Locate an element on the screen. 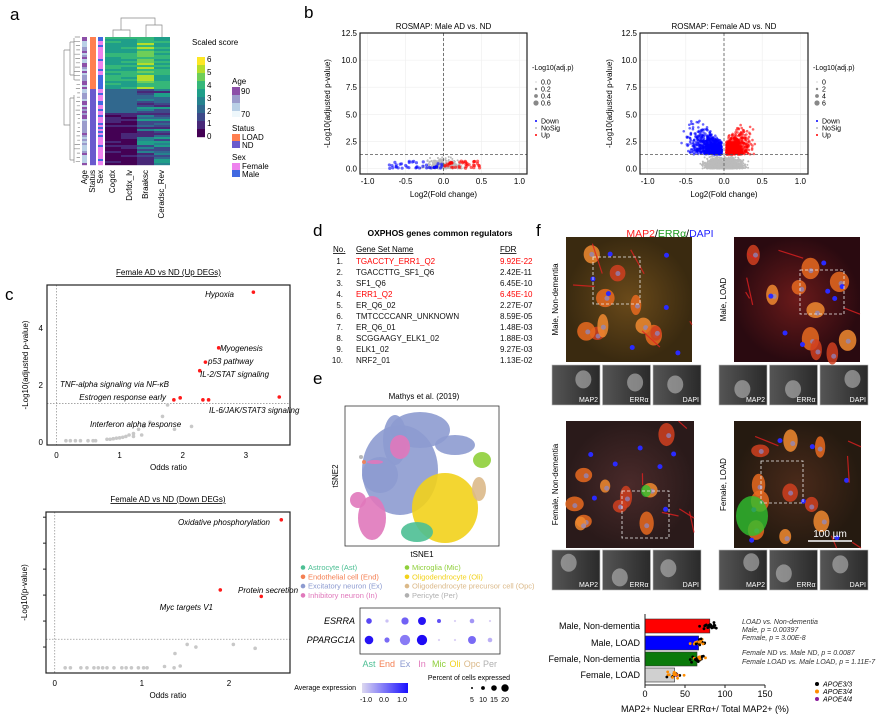 This screenshot has height=726, width=887. point-significant is located at coordinates (218, 348).